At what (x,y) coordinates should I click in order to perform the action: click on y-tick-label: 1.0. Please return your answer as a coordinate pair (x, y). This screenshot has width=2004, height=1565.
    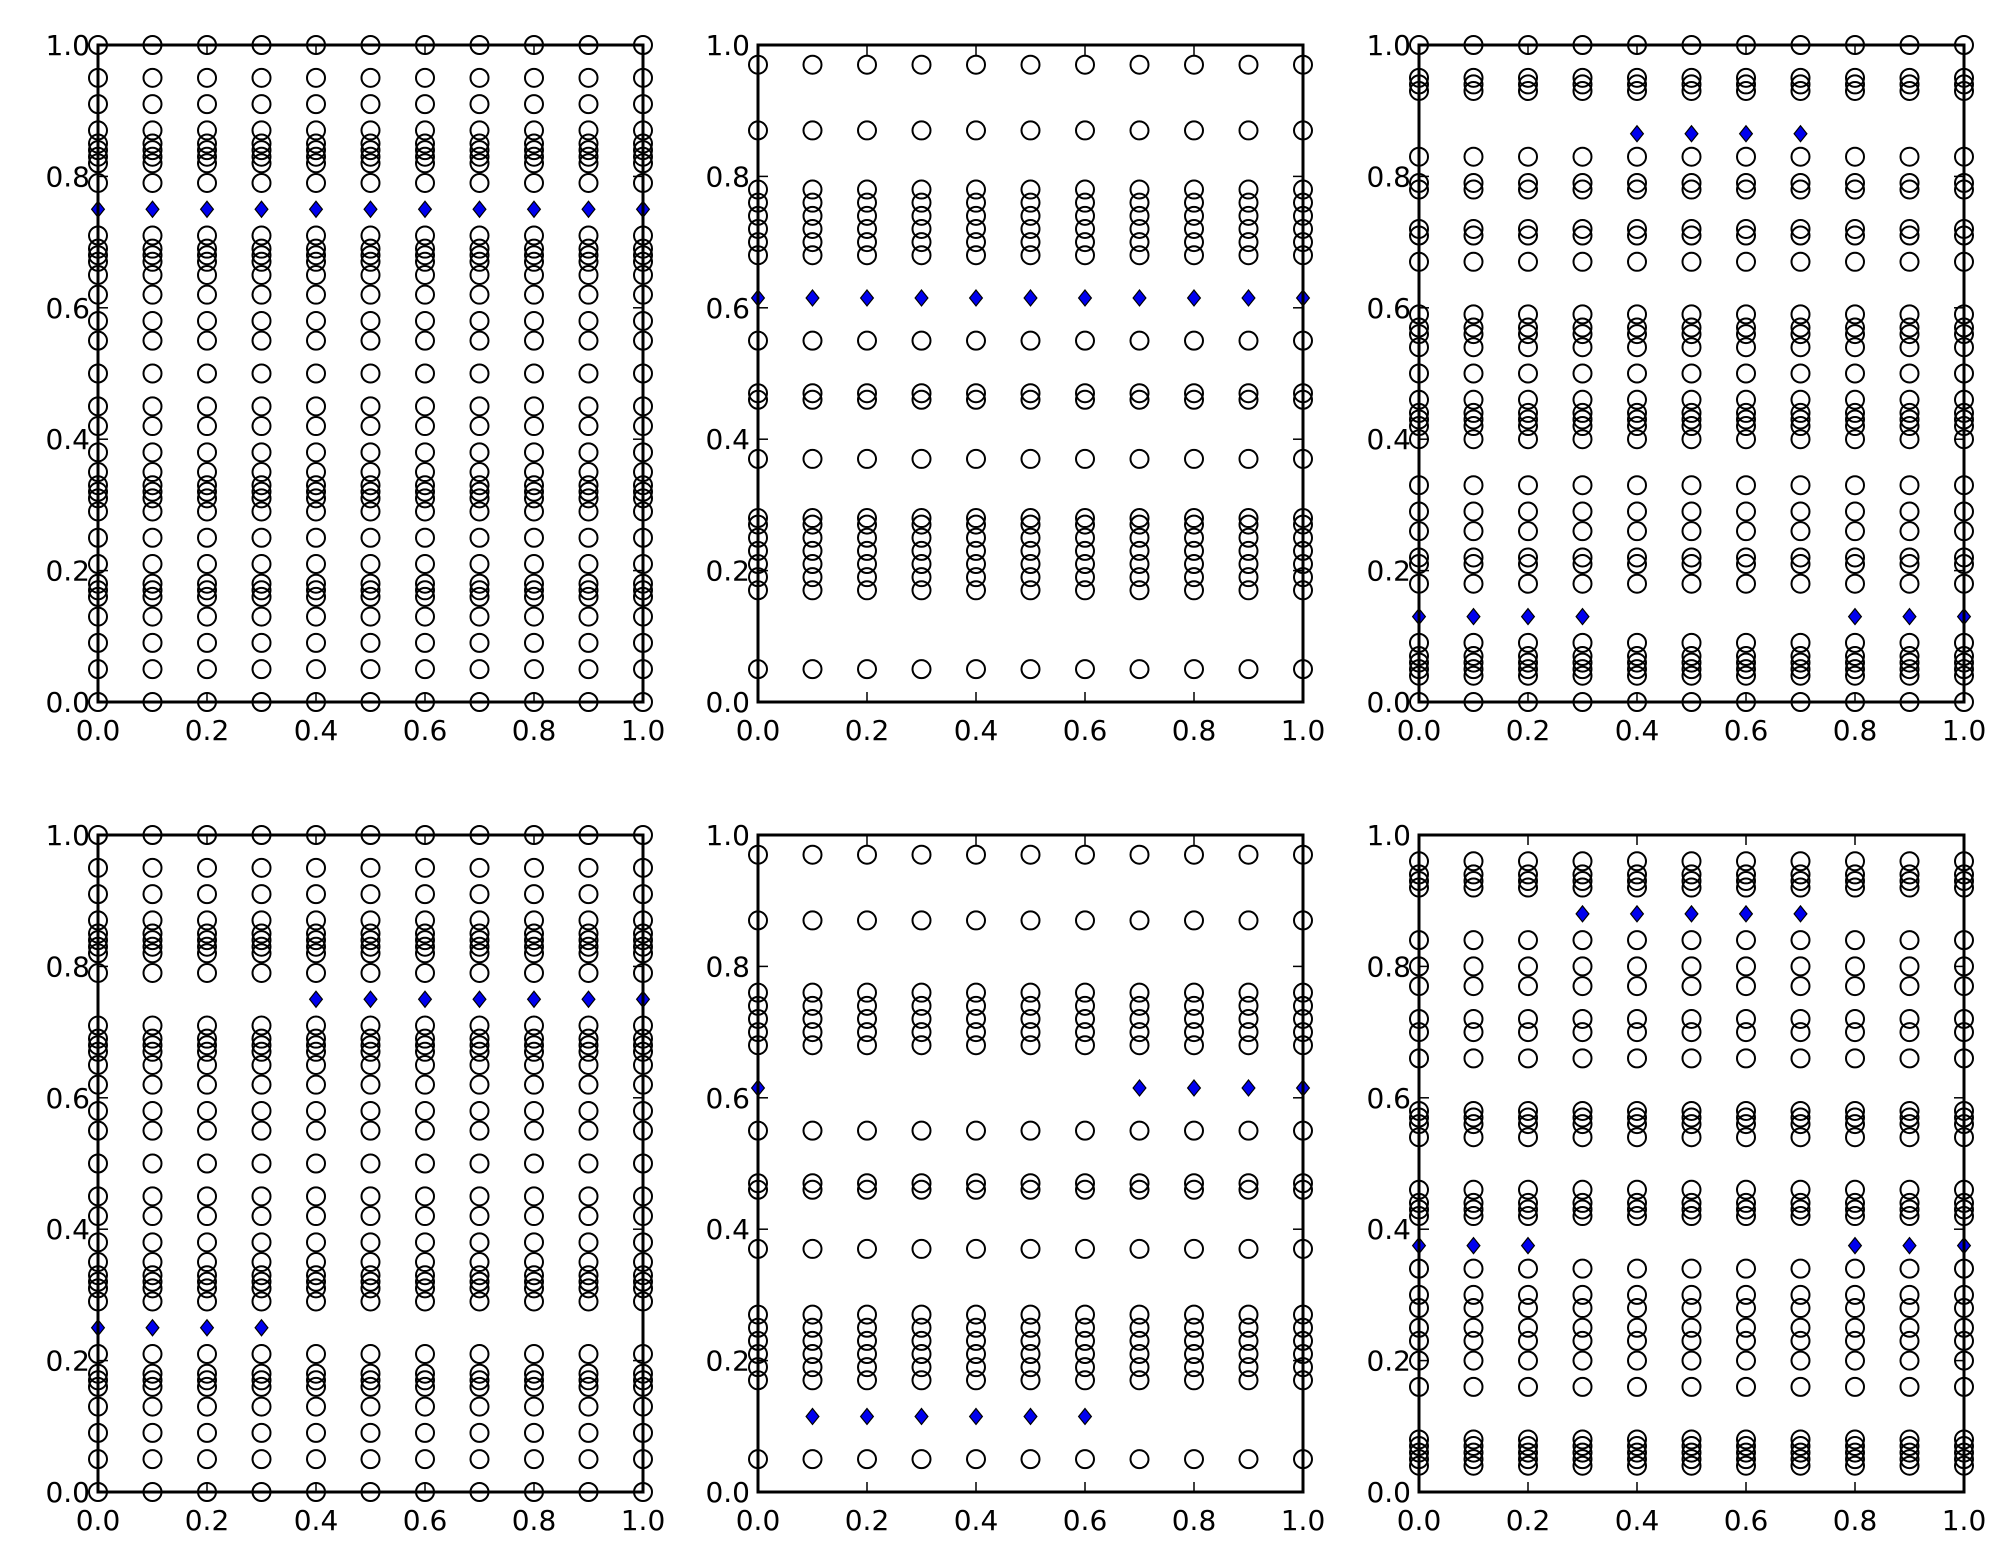
    Looking at the image, I should click on (67, 835).